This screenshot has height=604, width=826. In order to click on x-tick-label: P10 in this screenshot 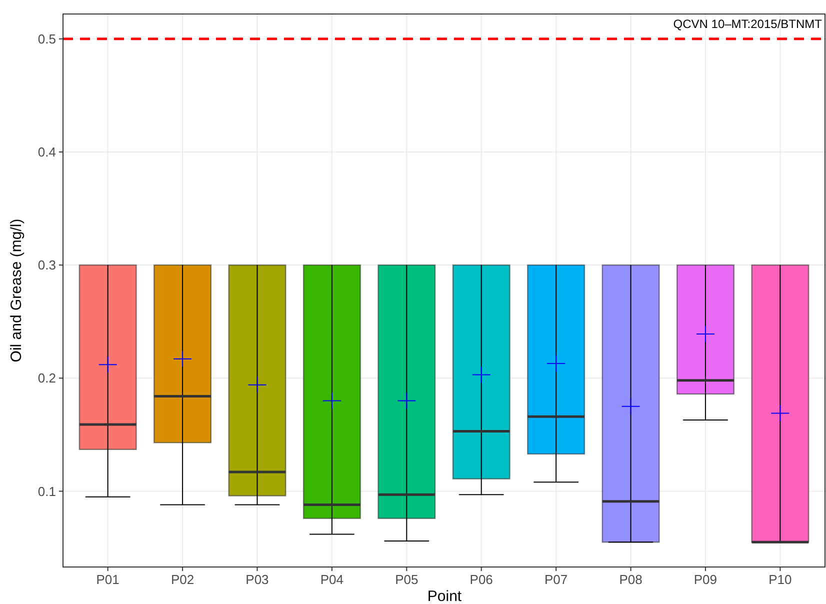, I will do `click(780, 579)`.